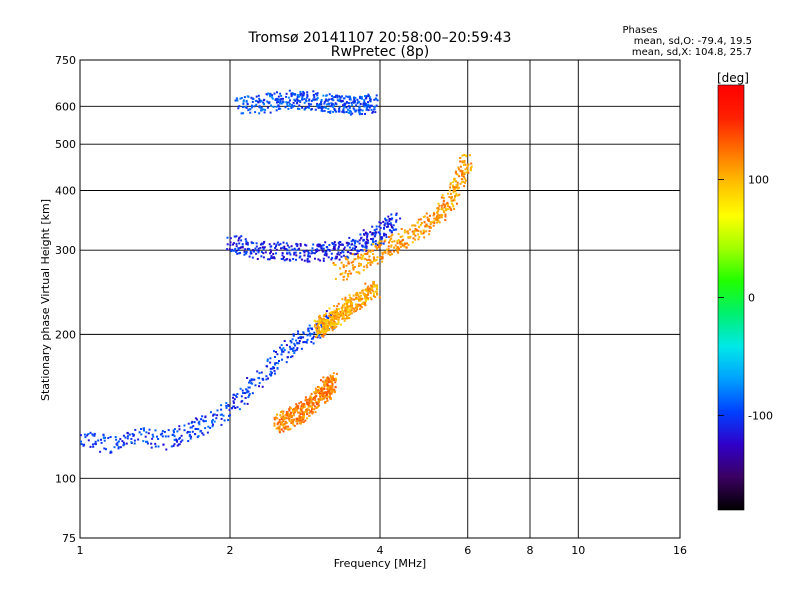  What do you see at coordinates (380, 550) in the screenshot?
I see `x-tick-label: 4` at bounding box center [380, 550].